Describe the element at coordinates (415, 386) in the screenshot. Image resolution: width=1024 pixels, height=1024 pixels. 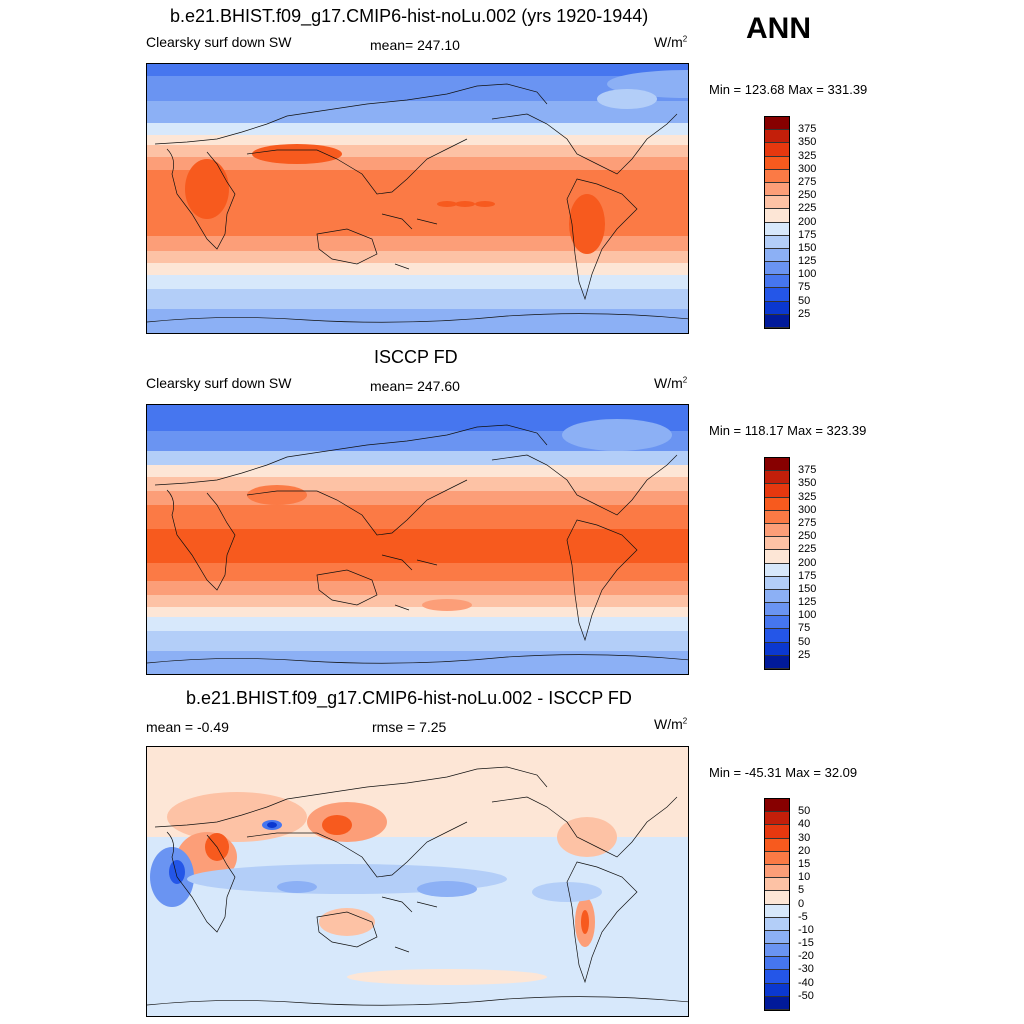
I see `panel-obs-mean-label: mean= 247.60` at that location.